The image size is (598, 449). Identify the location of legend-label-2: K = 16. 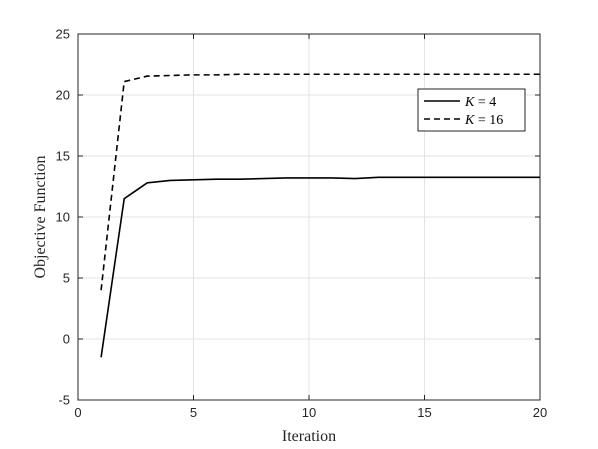
(483, 120).